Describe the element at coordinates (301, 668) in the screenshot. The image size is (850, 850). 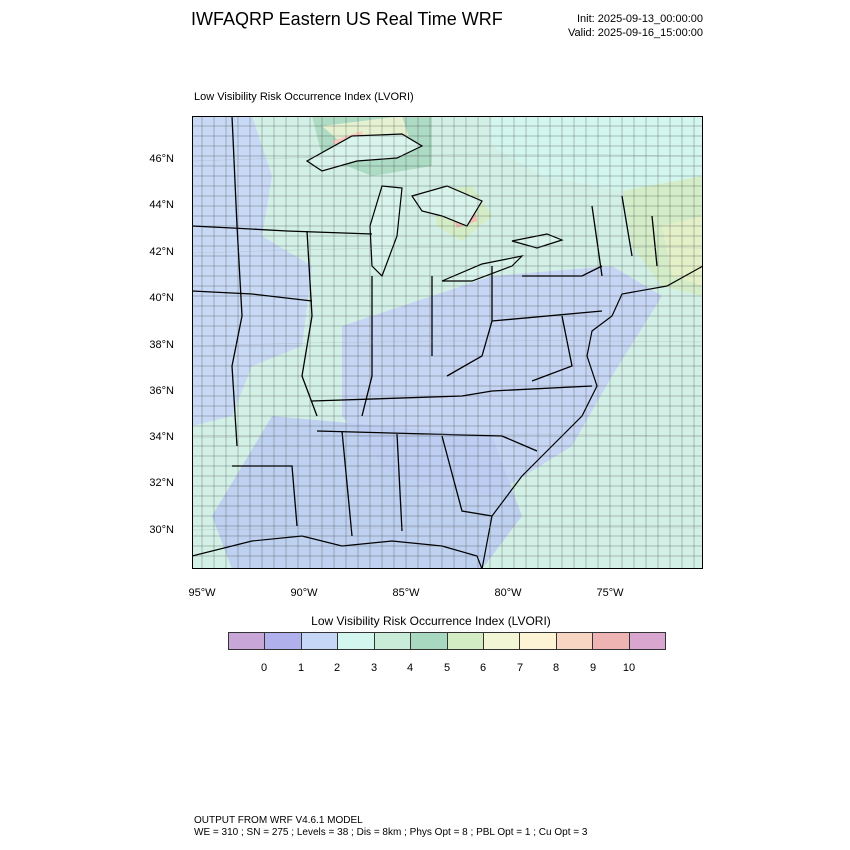
I see `legend-tick: 1` at that location.